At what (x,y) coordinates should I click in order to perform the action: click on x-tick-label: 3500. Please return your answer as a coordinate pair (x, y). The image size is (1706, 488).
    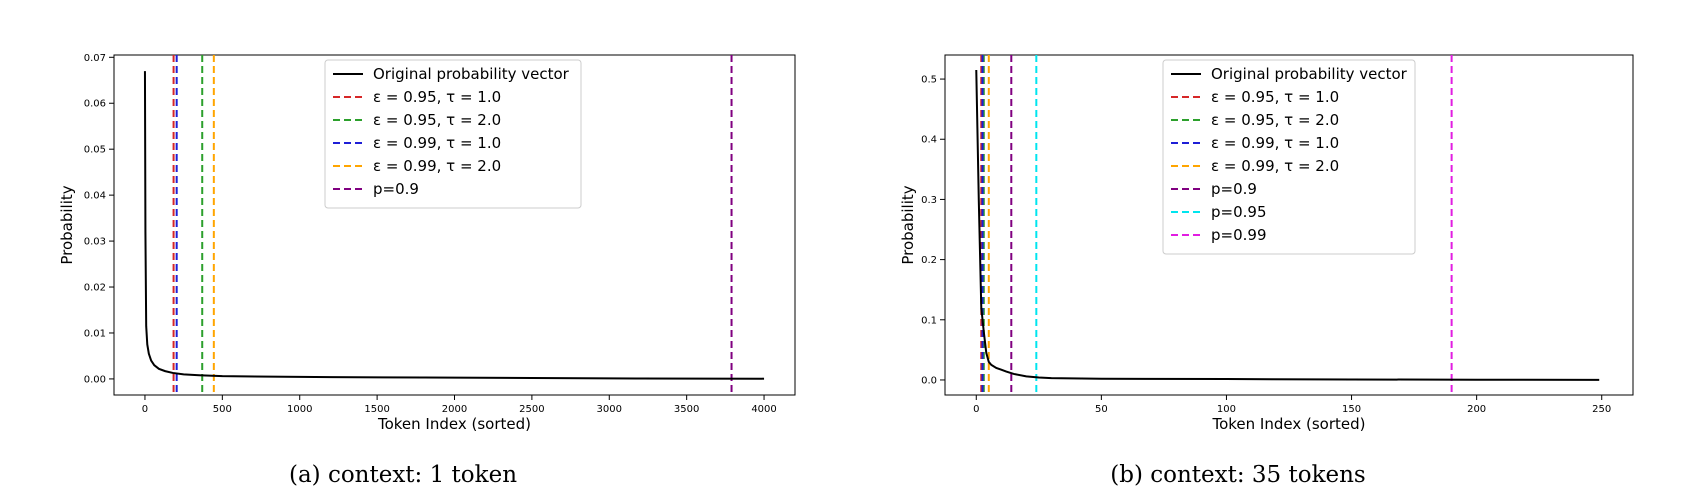
    Looking at the image, I should click on (686, 409).